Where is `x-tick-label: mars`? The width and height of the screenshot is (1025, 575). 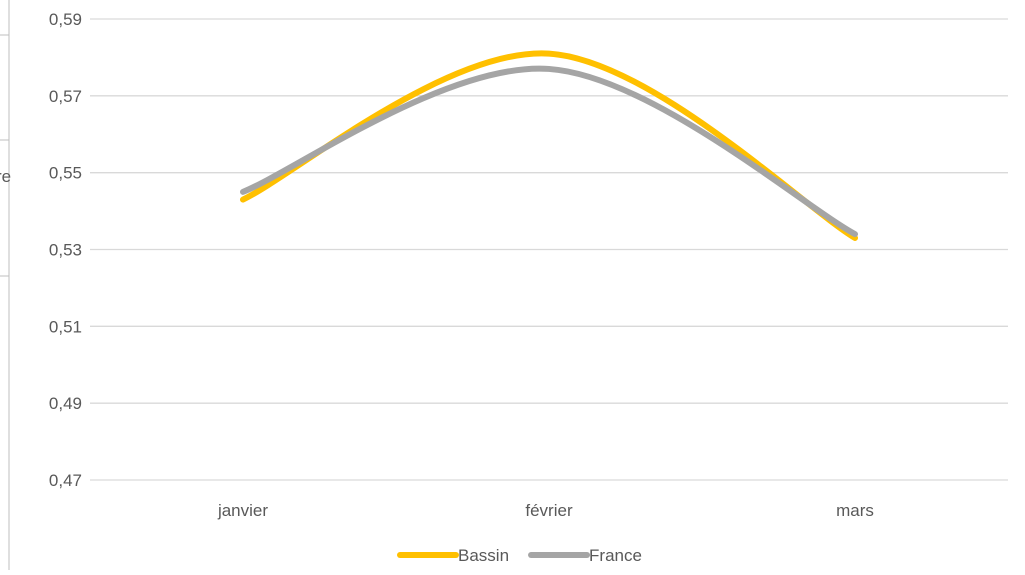 x-tick-label: mars is located at coordinates (855, 510).